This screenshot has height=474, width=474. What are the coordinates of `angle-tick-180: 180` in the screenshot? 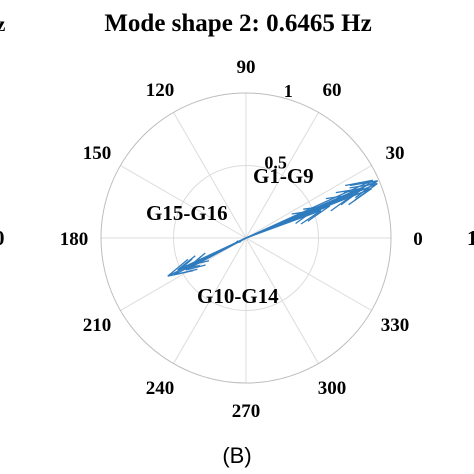 It's located at (74, 239).